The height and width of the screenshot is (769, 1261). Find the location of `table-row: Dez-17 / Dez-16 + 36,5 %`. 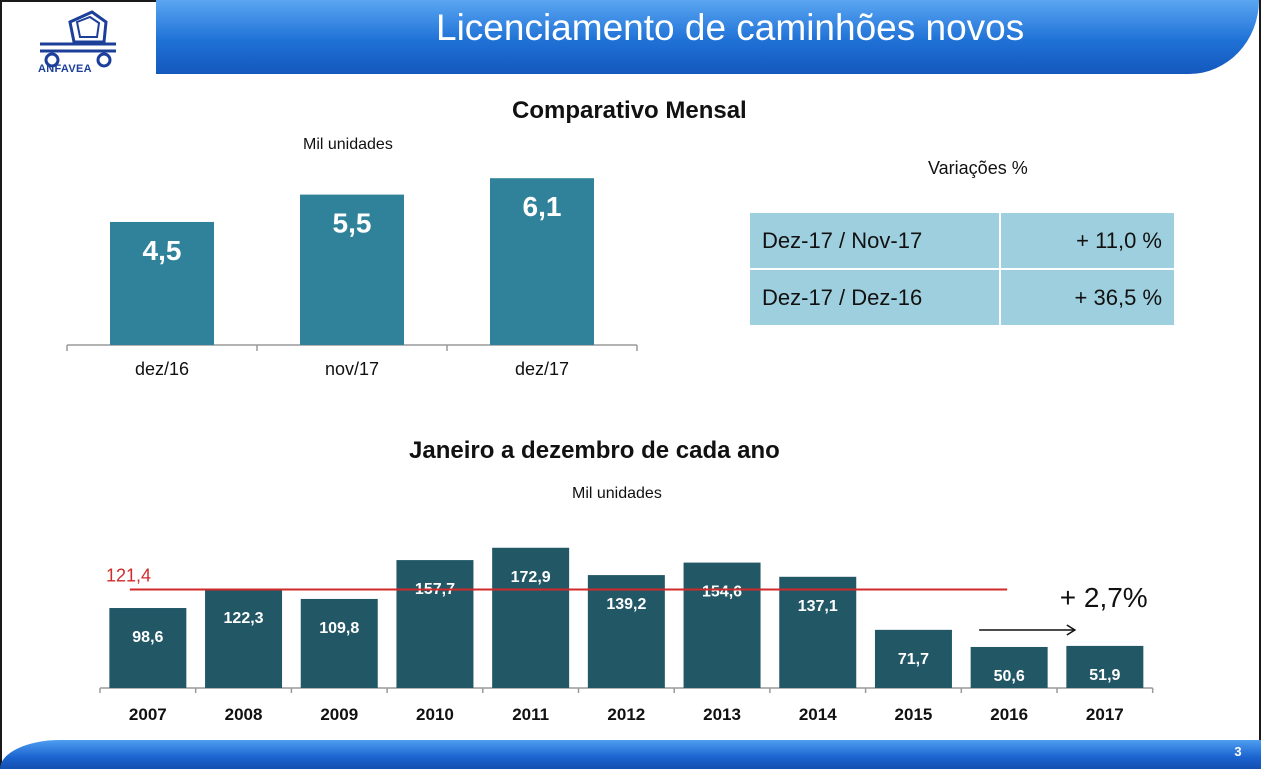

table-row: Dez-17 / Dez-16 + 36,5 % is located at coordinates (962, 297).